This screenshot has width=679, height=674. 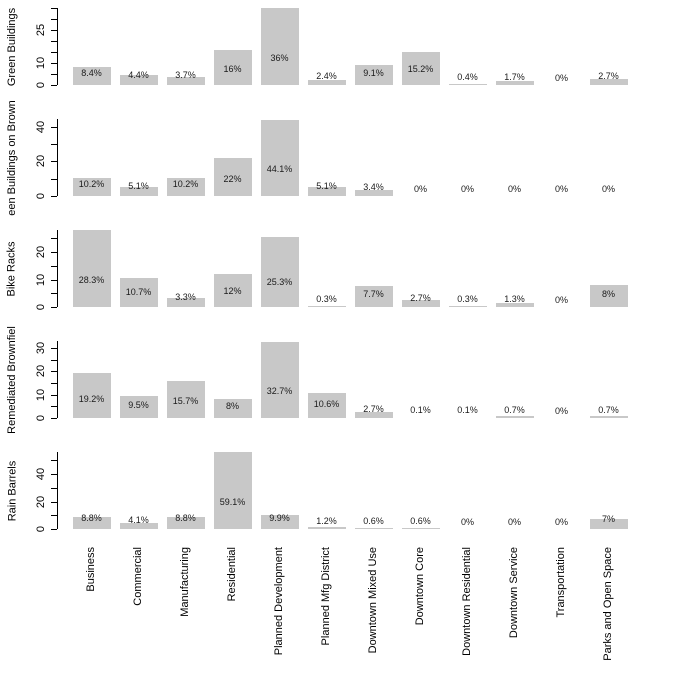 What do you see at coordinates (514, 76) in the screenshot?
I see `bar-value-label: 1.7%` at bounding box center [514, 76].